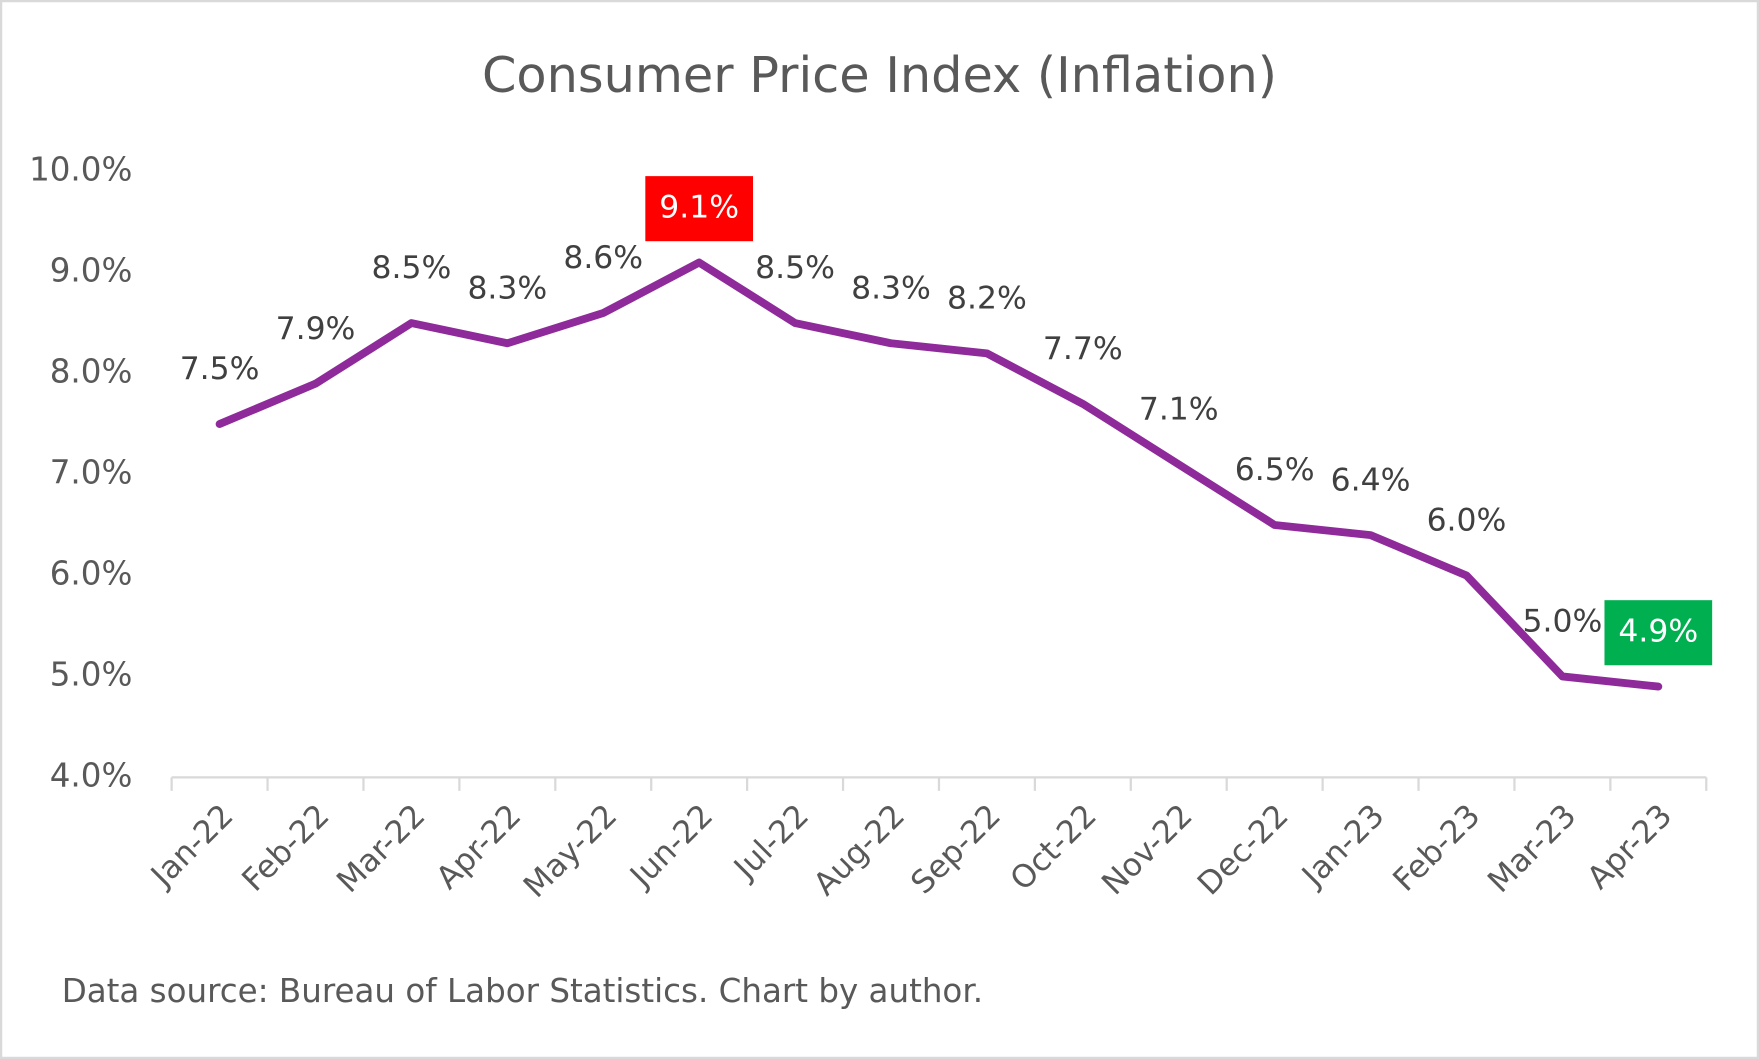 The height and width of the screenshot is (1059, 1759). I want to click on data-label: 9.1%, so click(699, 208).